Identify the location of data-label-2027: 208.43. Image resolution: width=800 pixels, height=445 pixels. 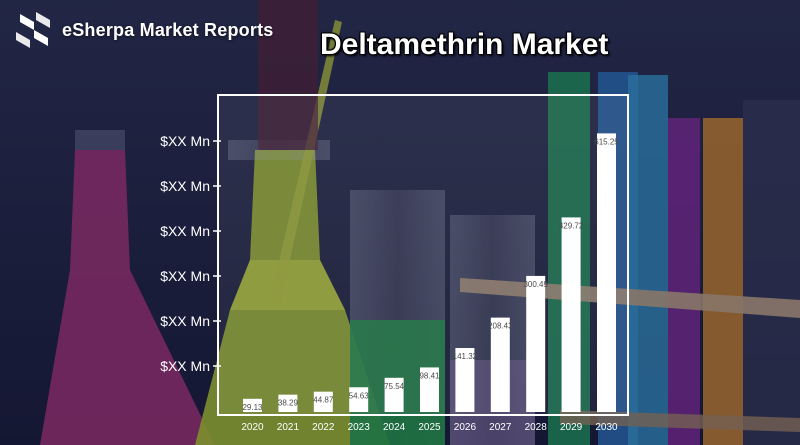
(500, 326).